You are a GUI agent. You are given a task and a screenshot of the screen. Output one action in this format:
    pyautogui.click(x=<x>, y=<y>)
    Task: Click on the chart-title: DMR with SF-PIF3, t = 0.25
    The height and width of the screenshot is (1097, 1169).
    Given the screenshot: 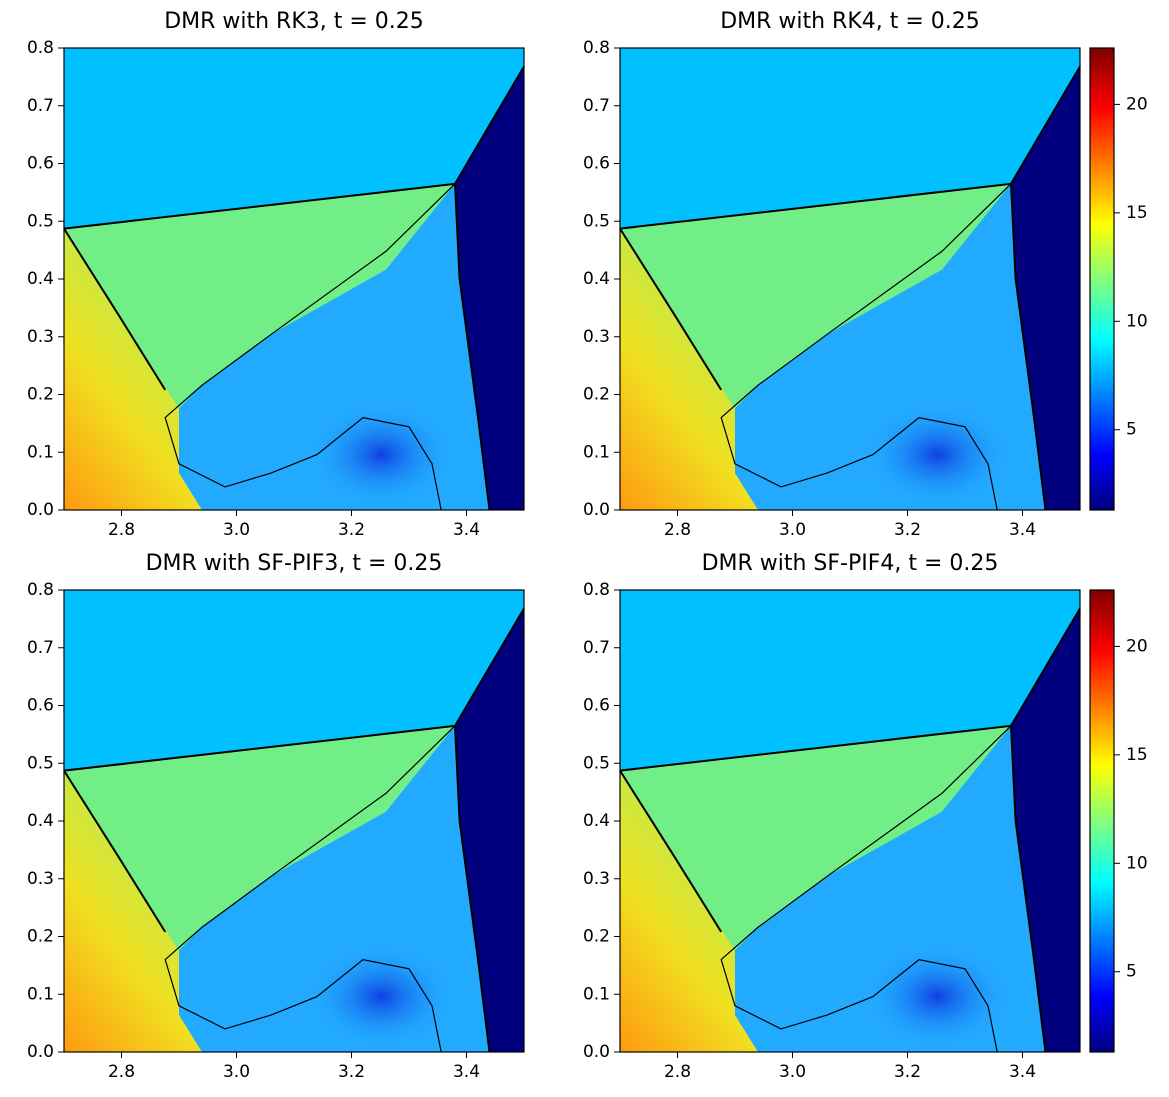 What is the action you would take?
    pyautogui.click(x=294, y=563)
    